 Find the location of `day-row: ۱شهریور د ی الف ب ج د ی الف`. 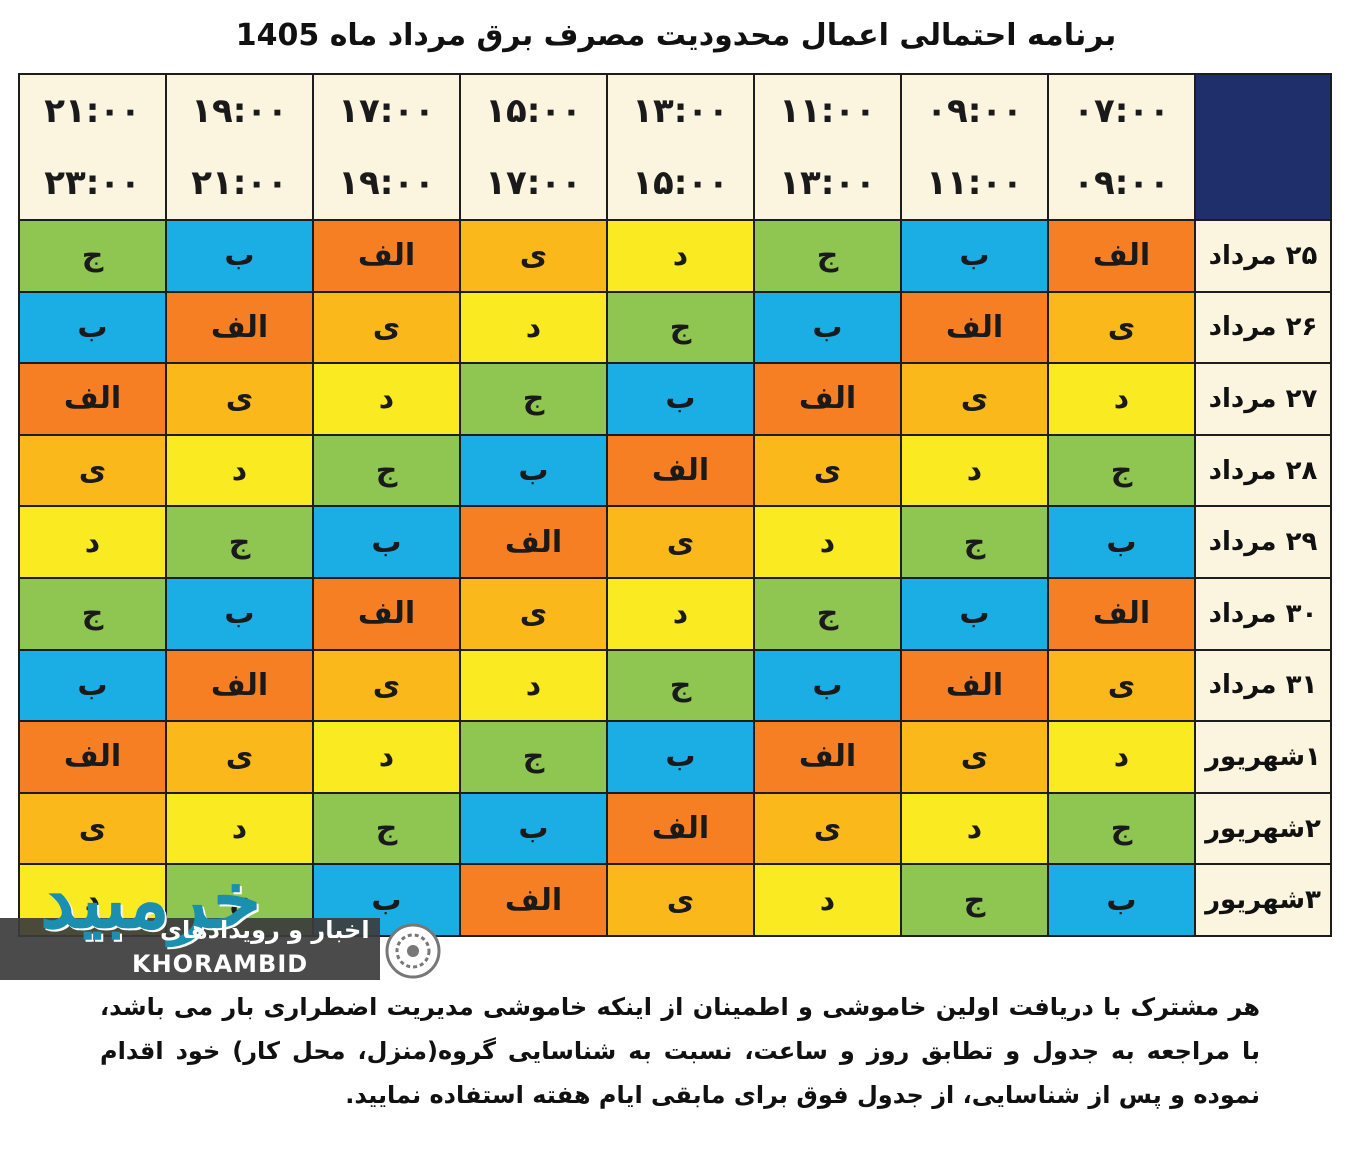

day-row: ۱شهریور د ی الف ب ج د ی الف is located at coordinates (675, 757).